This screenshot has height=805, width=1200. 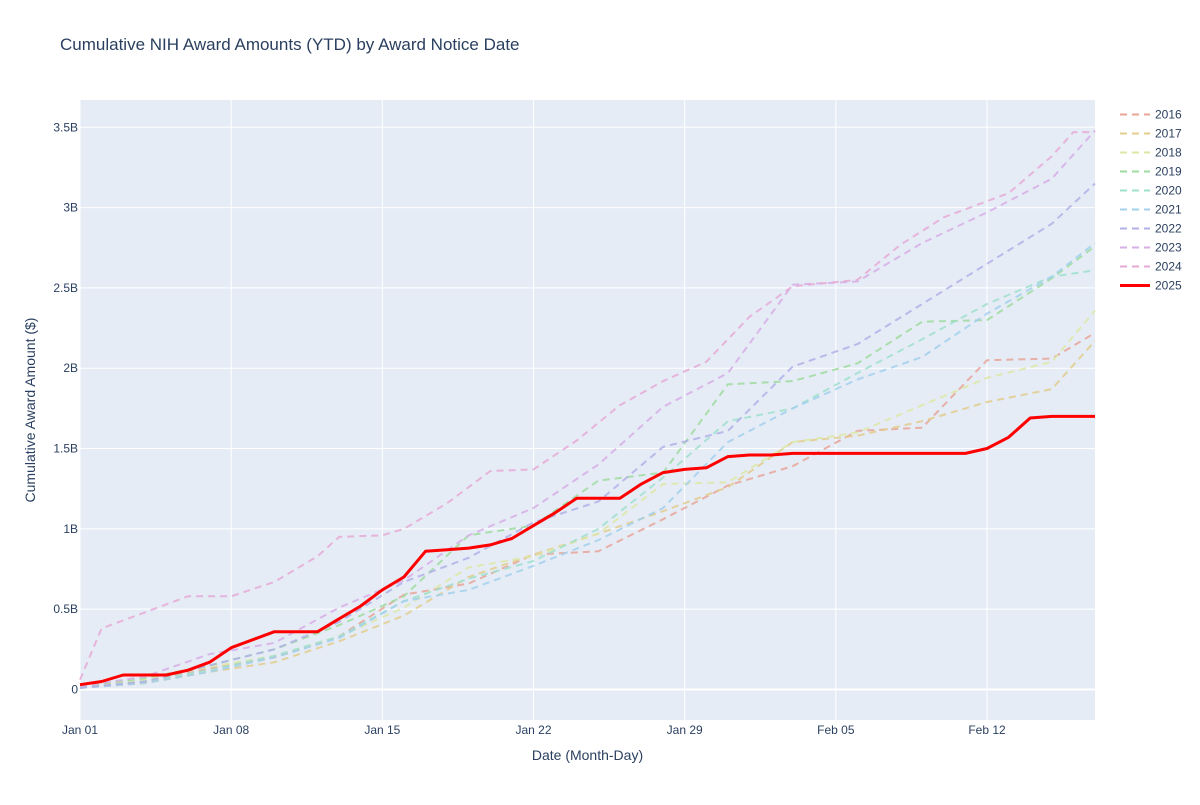 What do you see at coordinates (1168, 248) in the screenshot?
I see `legend-label-2023: 2023` at bounding box center [1168, 248].